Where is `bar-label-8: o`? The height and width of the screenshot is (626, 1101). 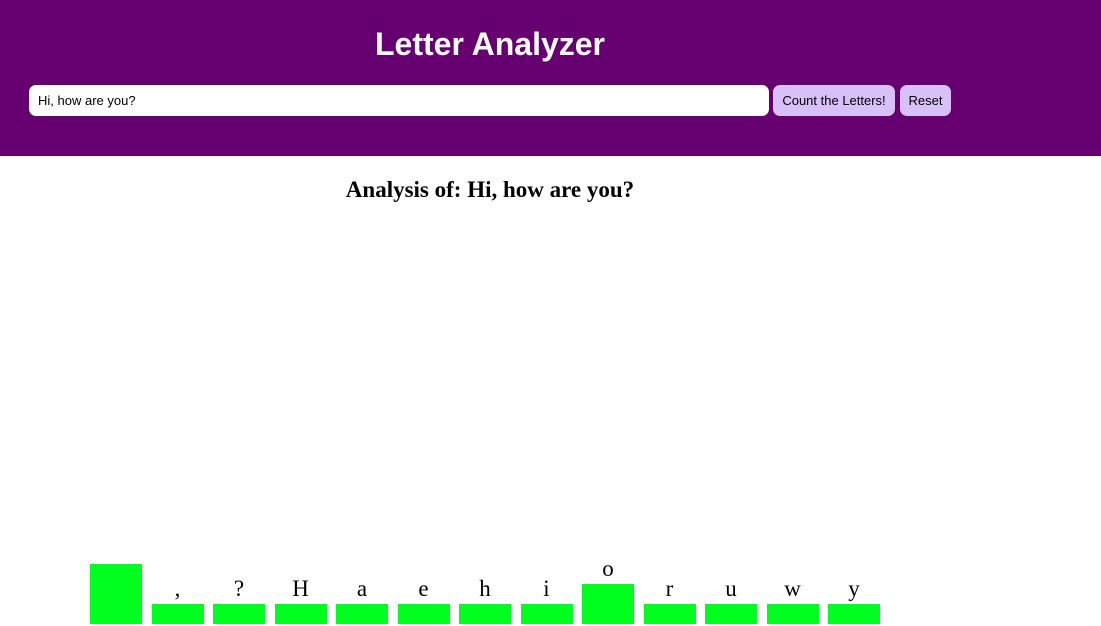 bar-label-8: o is located at coordinates (608, 568).